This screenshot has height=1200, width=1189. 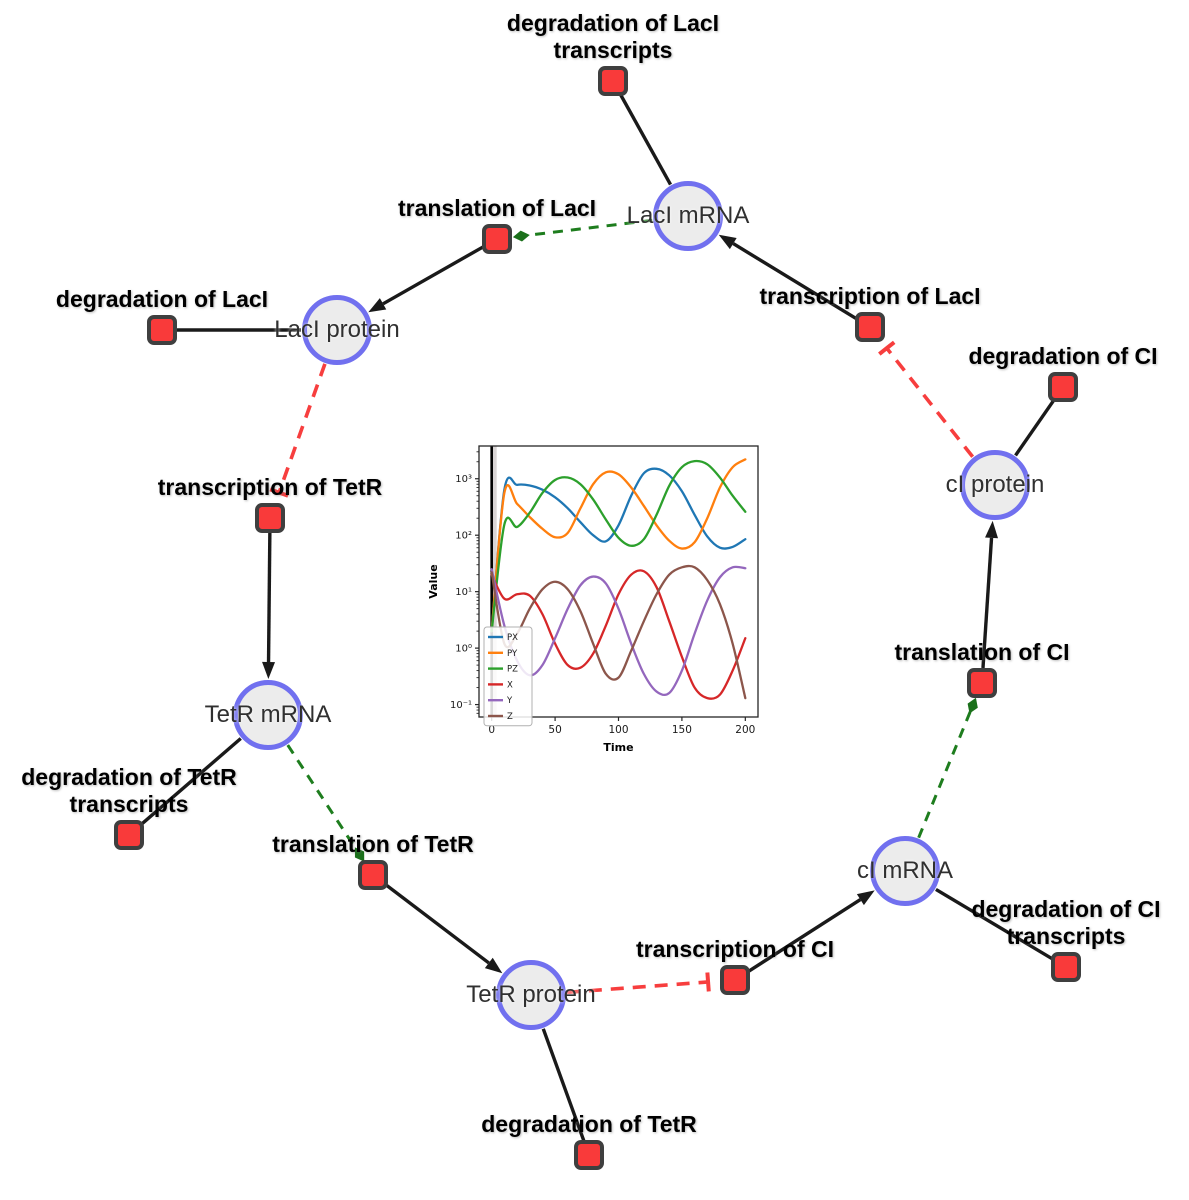 I want to click on y-tick-label: 10⁰, so click(x=463, y=649).